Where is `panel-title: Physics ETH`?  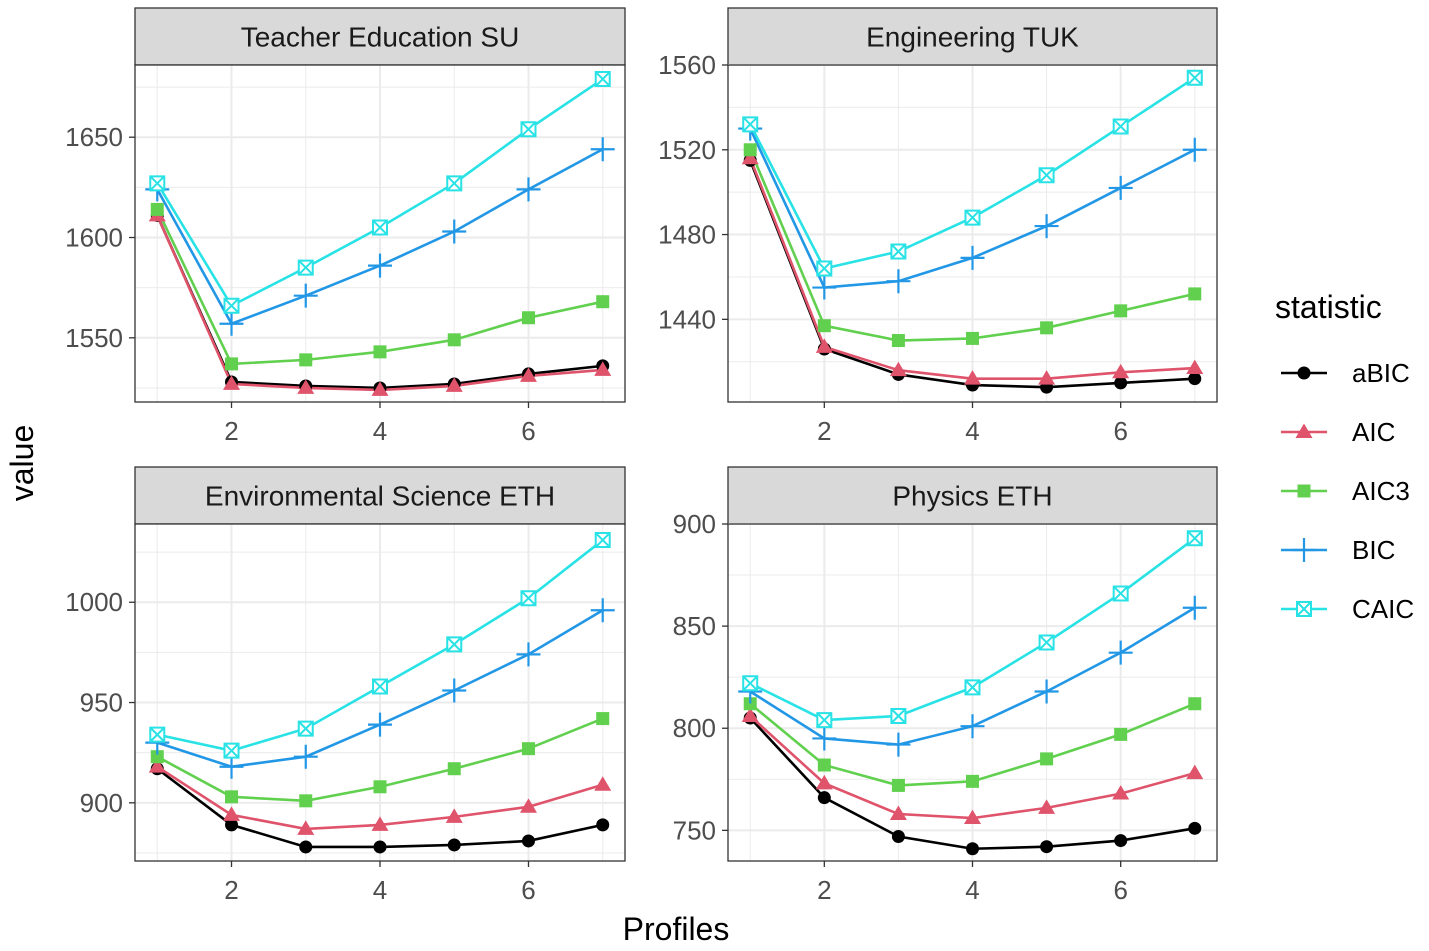
panel-title: Physics ETH is located at coordinates (972, 496).